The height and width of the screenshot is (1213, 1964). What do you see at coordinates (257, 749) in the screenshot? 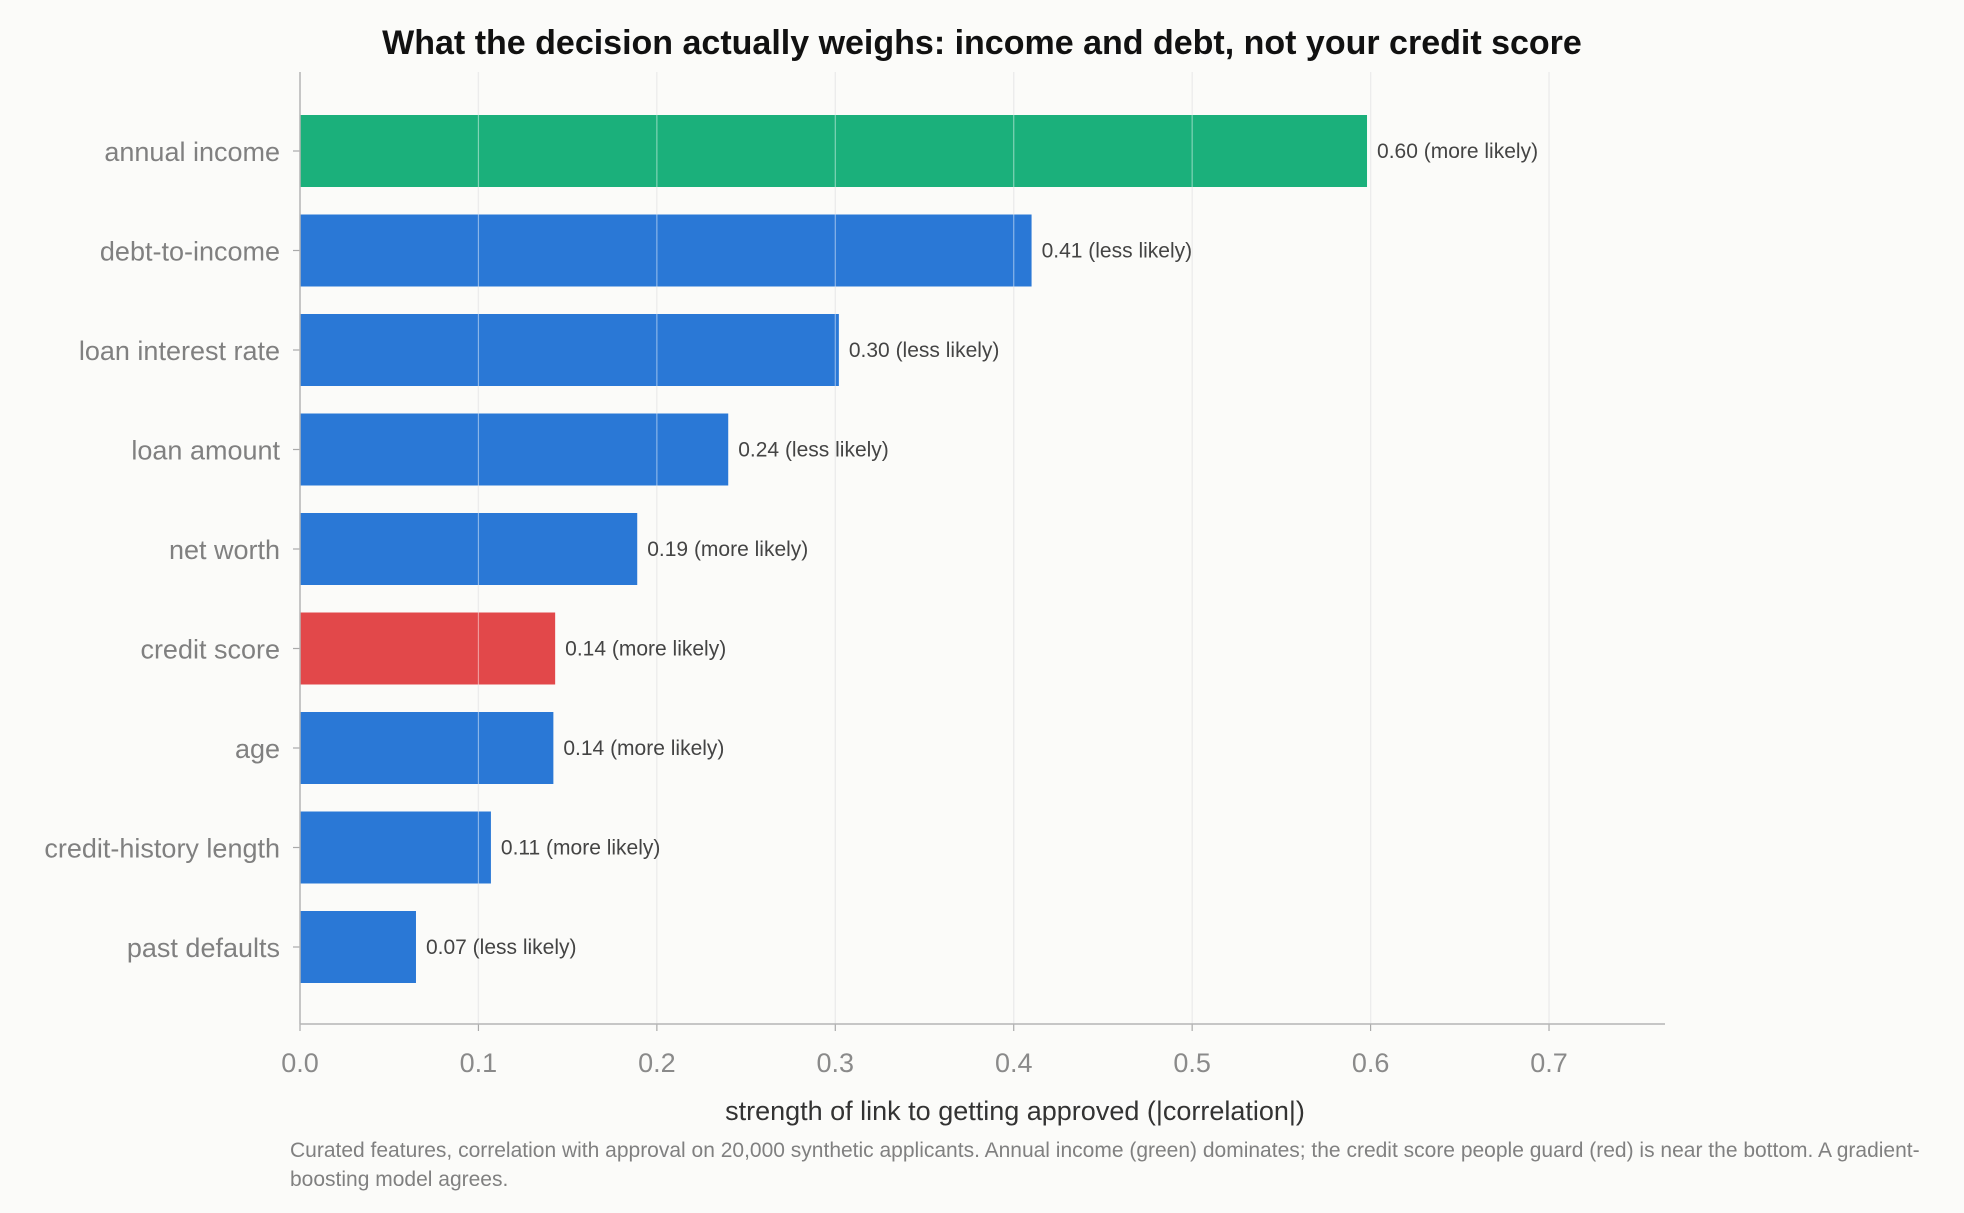
I see `category-label: age` at bounding box center [257, 749].